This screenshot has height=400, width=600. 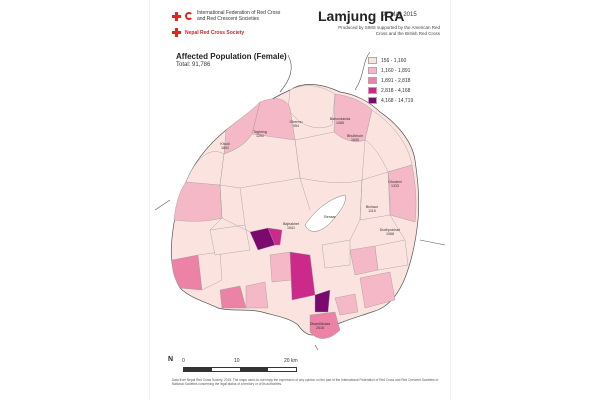 I want to click on district-label: Bajhakhet 1541, so click(x=291, y=226).